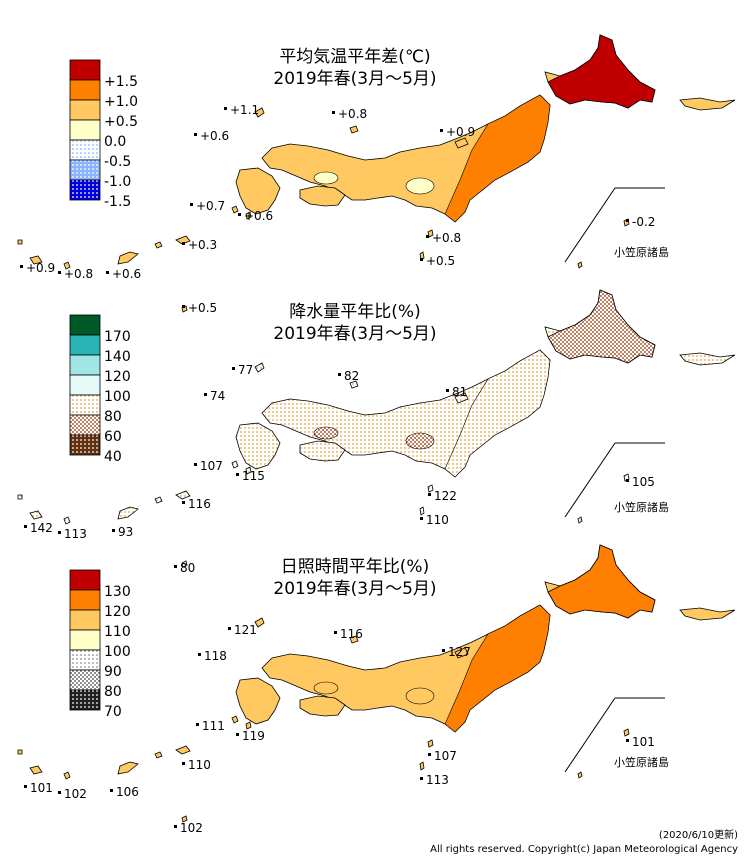 The image size is (750, 860). Describe the element at coordinates (351, 376) in the screenshot. I see `station-value: 82` at that location.